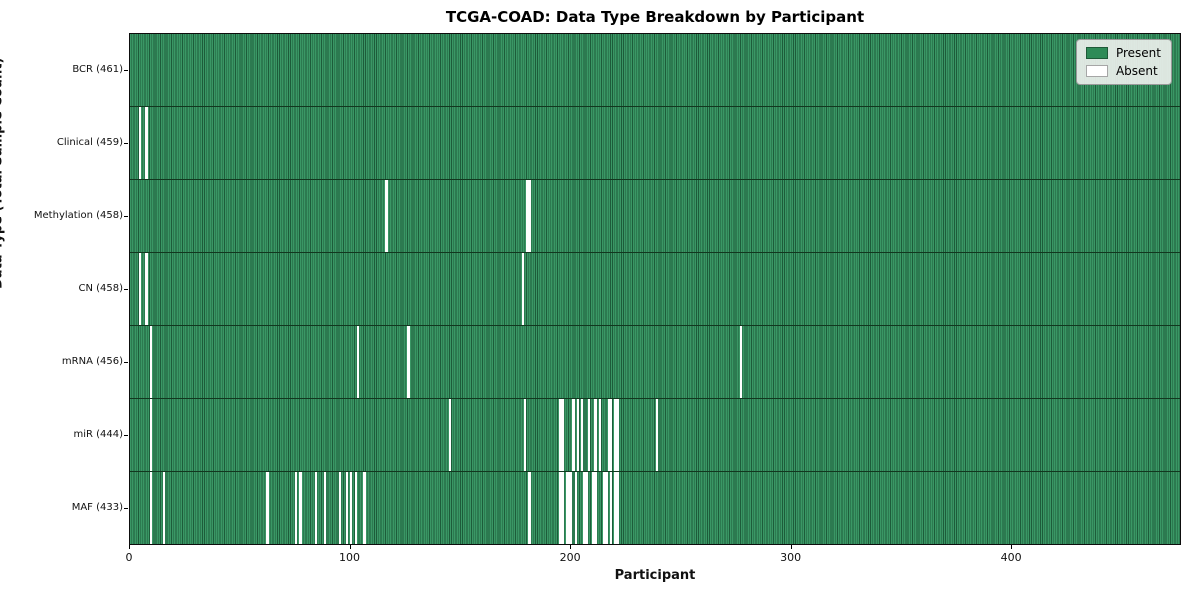  What do you see at coordinates (570, 557) in the screenshot?
I see `x-tick-label: 200` at bounding box center [570, 557].